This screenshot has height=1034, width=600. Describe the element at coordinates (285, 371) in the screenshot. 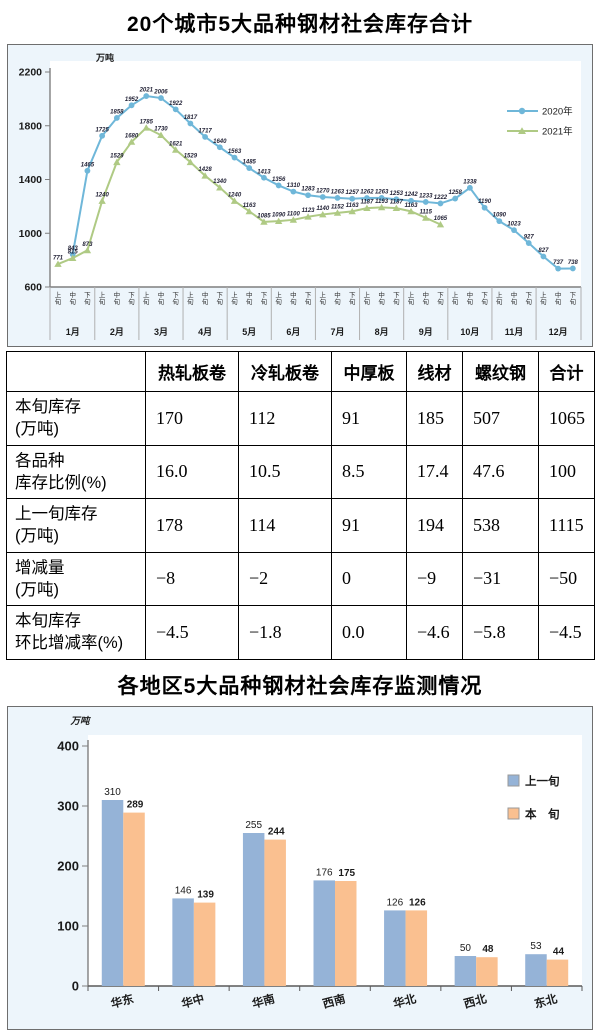

I see `col-header: 冷轧板卷` at that location.